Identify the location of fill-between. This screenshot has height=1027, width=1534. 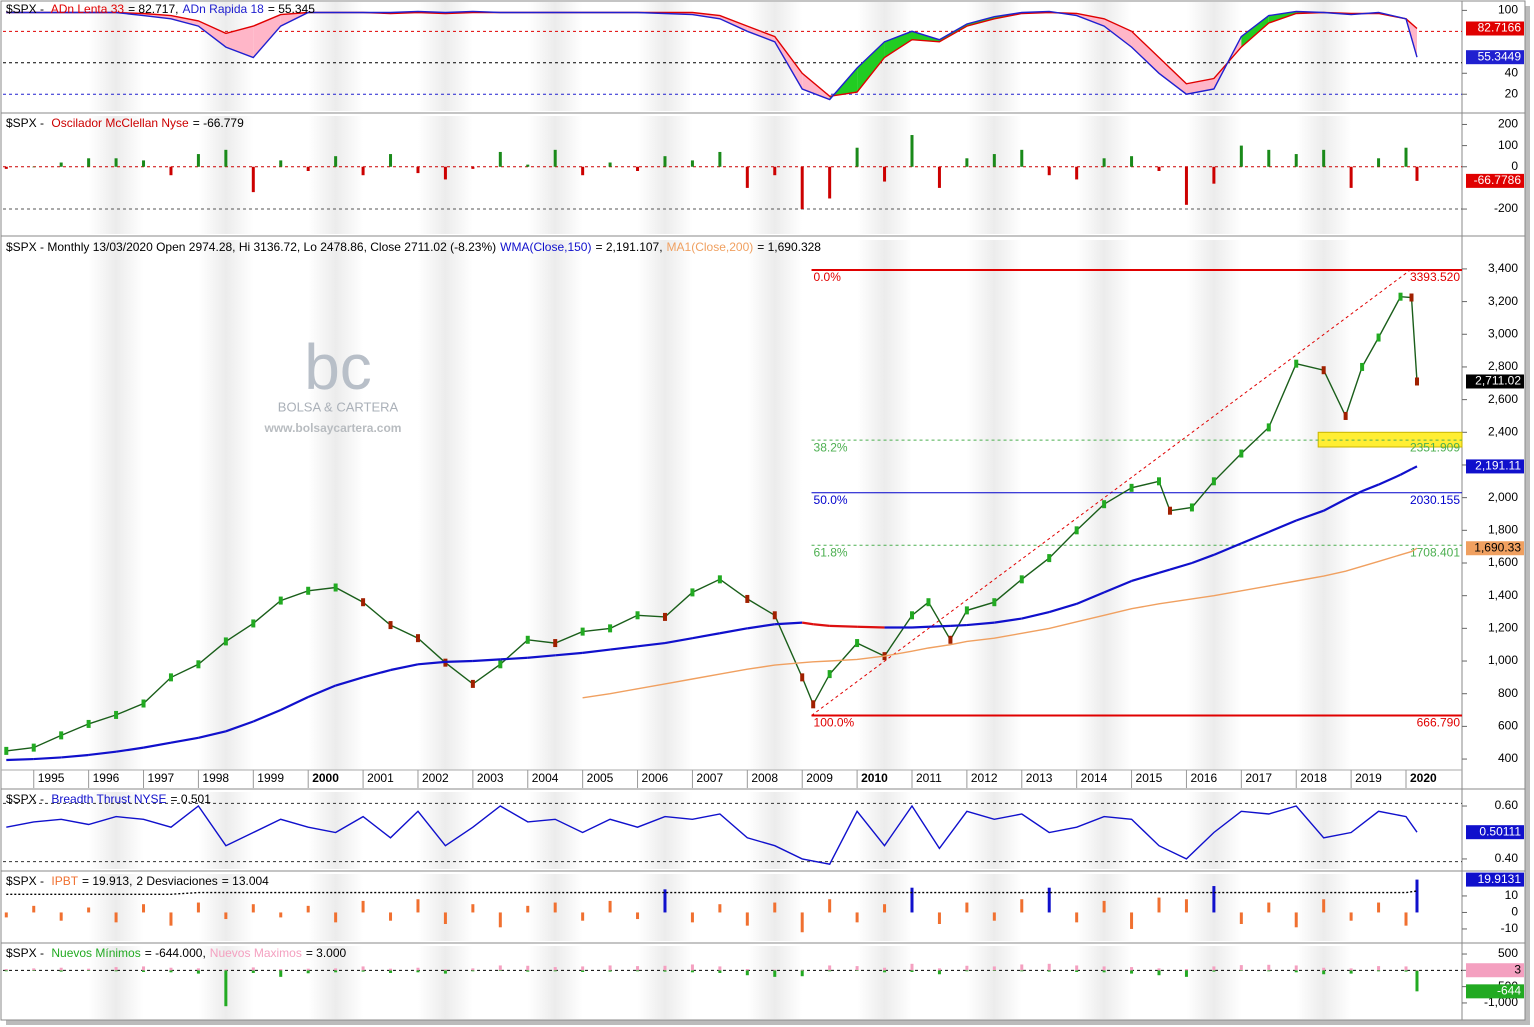
(871, 67).